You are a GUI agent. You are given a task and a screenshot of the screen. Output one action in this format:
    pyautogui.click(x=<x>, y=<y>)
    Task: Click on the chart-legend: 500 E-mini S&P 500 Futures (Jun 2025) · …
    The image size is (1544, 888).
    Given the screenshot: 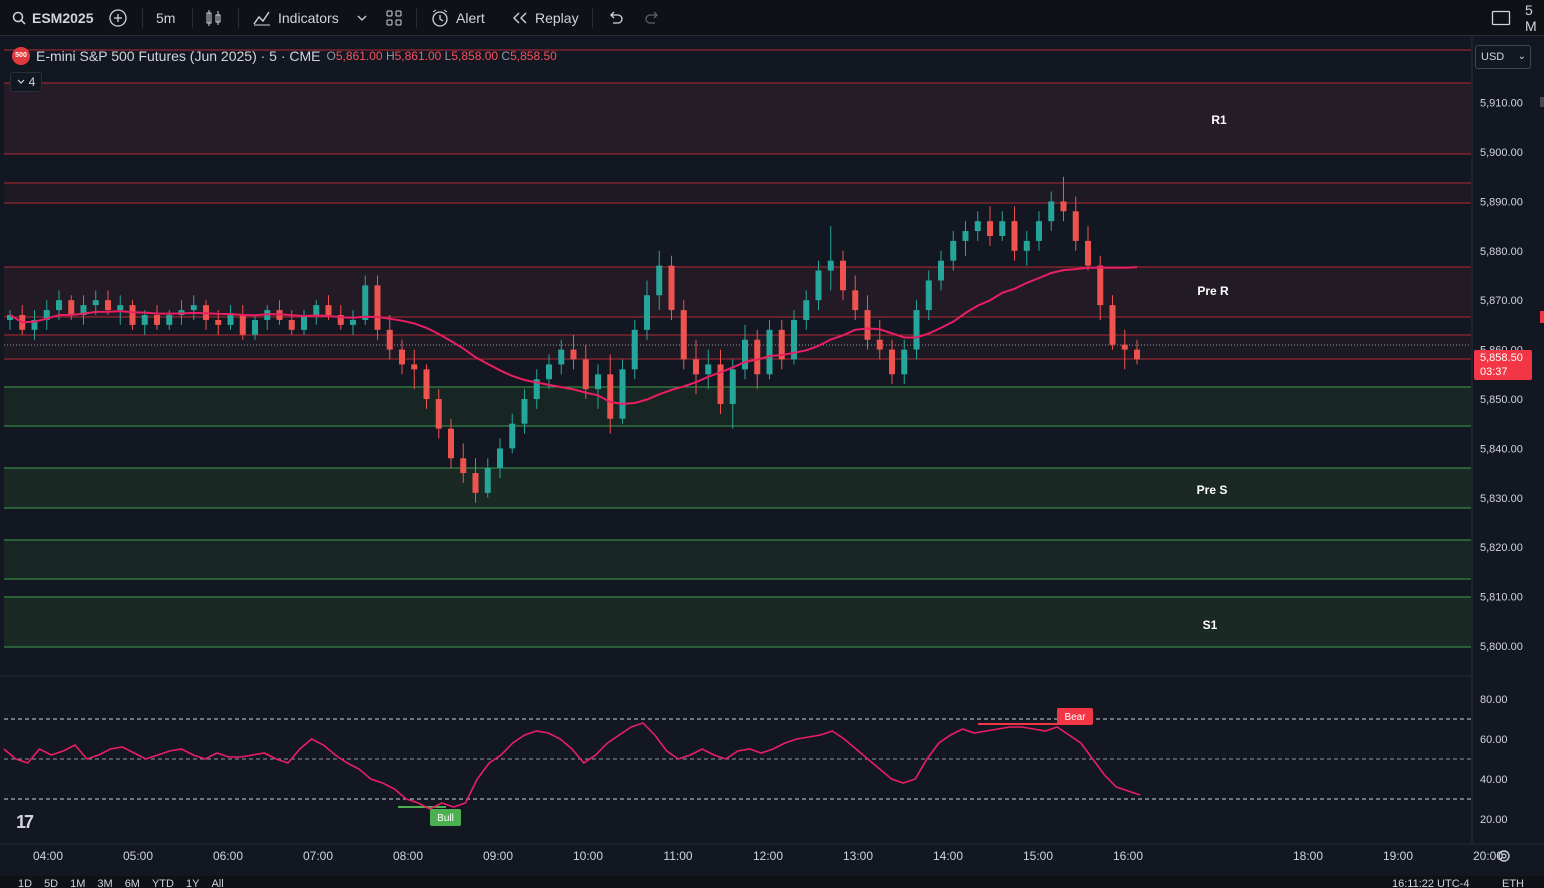 What is the action you would take?
    pyautogui.click(x=284, y=56)
    